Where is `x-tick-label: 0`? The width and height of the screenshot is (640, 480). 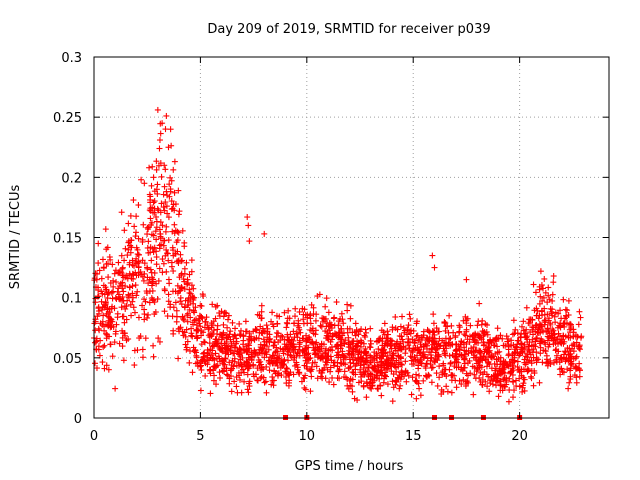 x-tick-label: 0 is located at coordinates (94, 436).